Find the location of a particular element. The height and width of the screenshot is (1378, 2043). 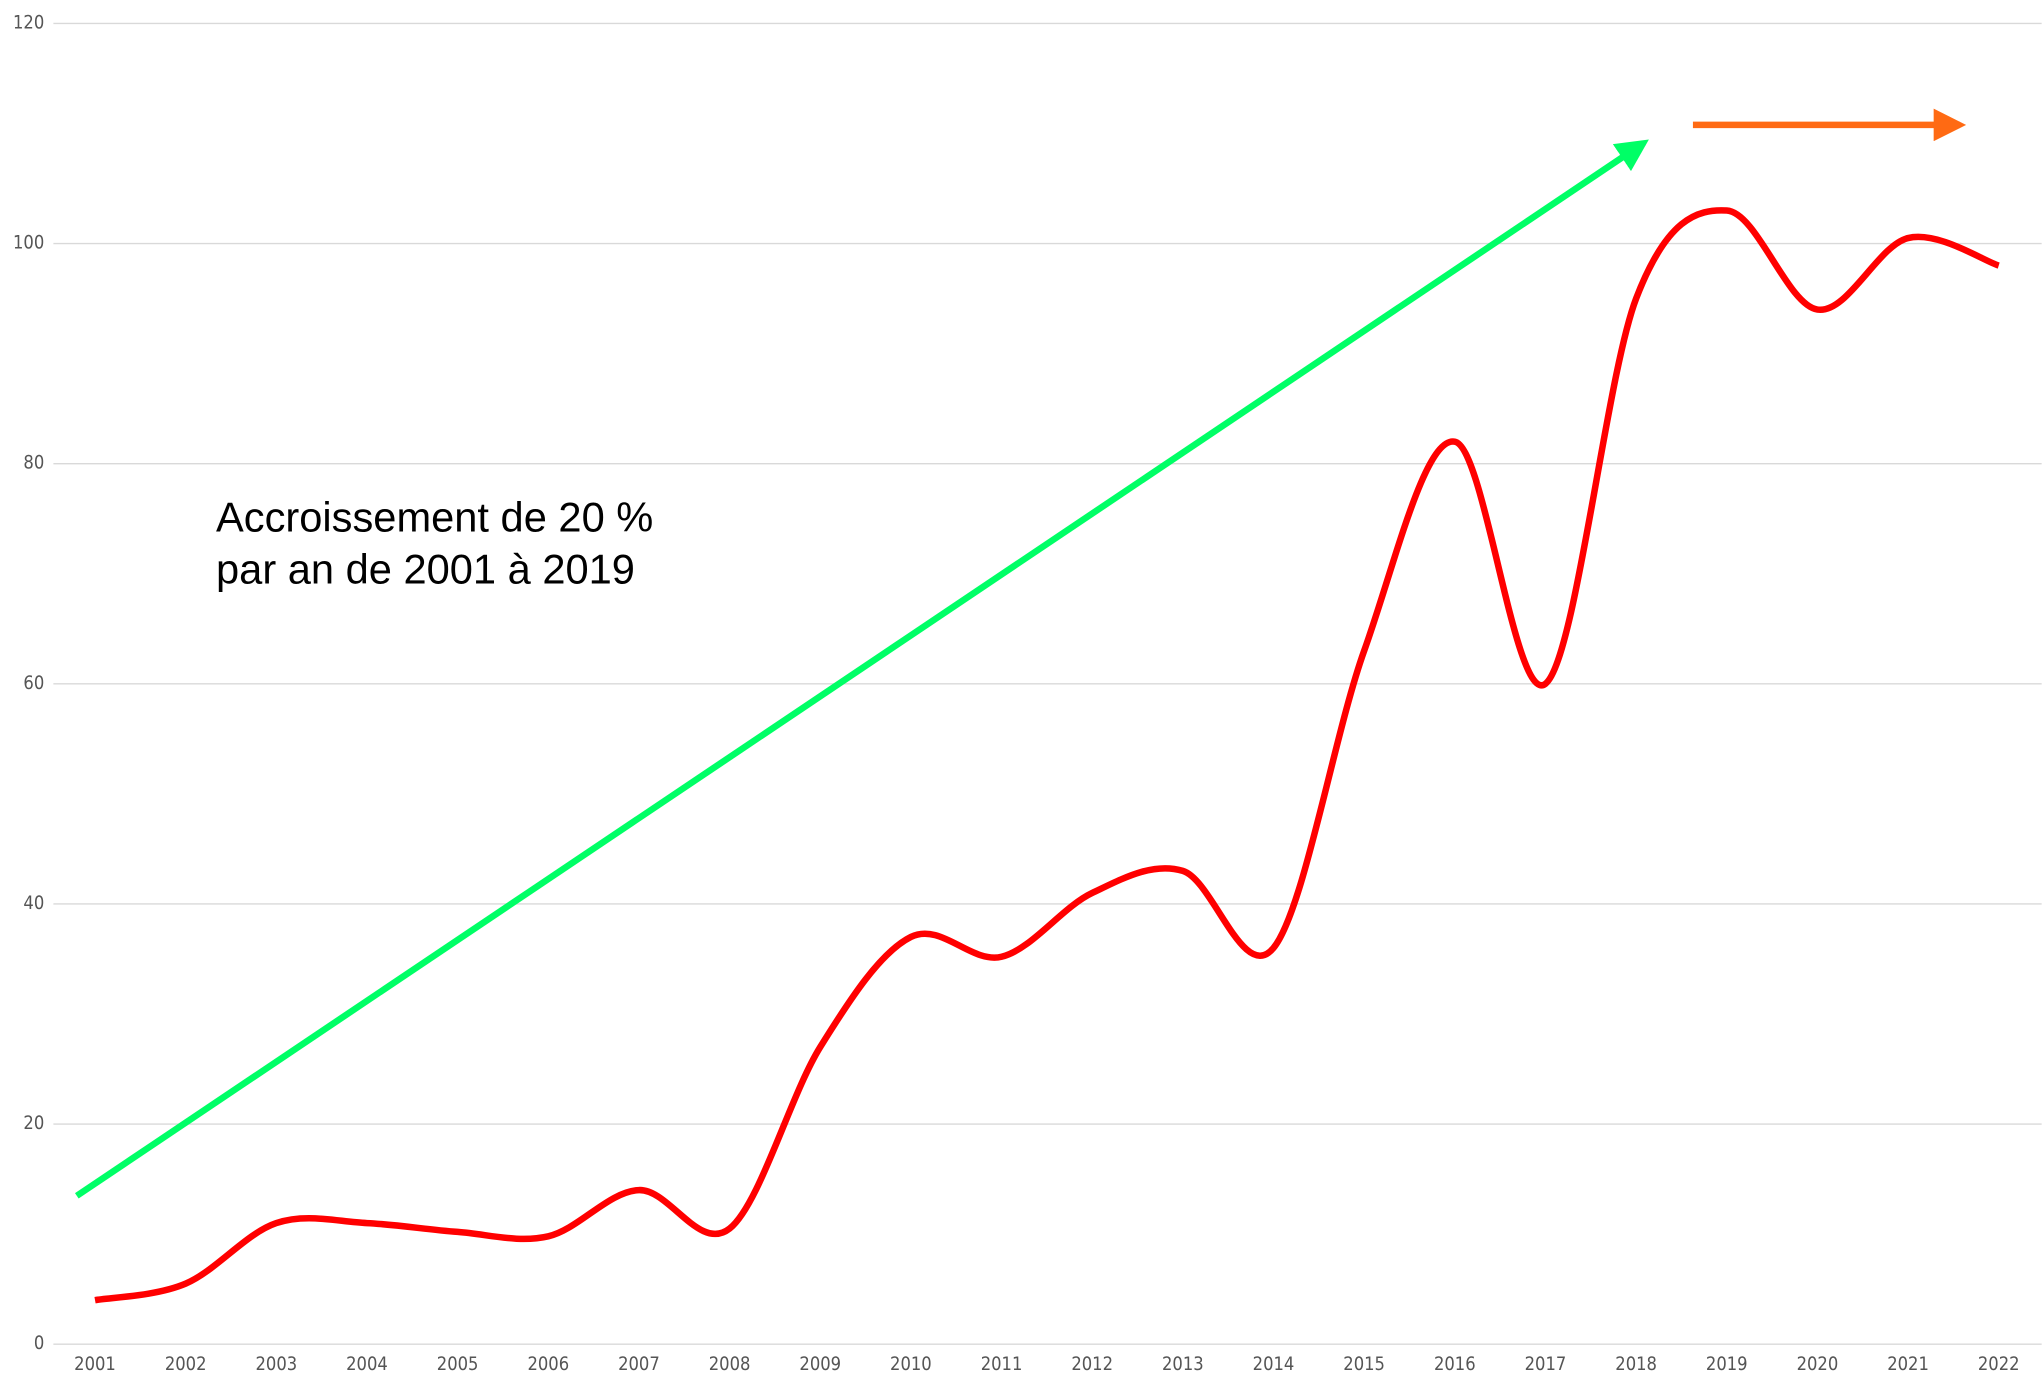

annotation: par an de 2001 à 2019 is located at coordinates (425, 569).